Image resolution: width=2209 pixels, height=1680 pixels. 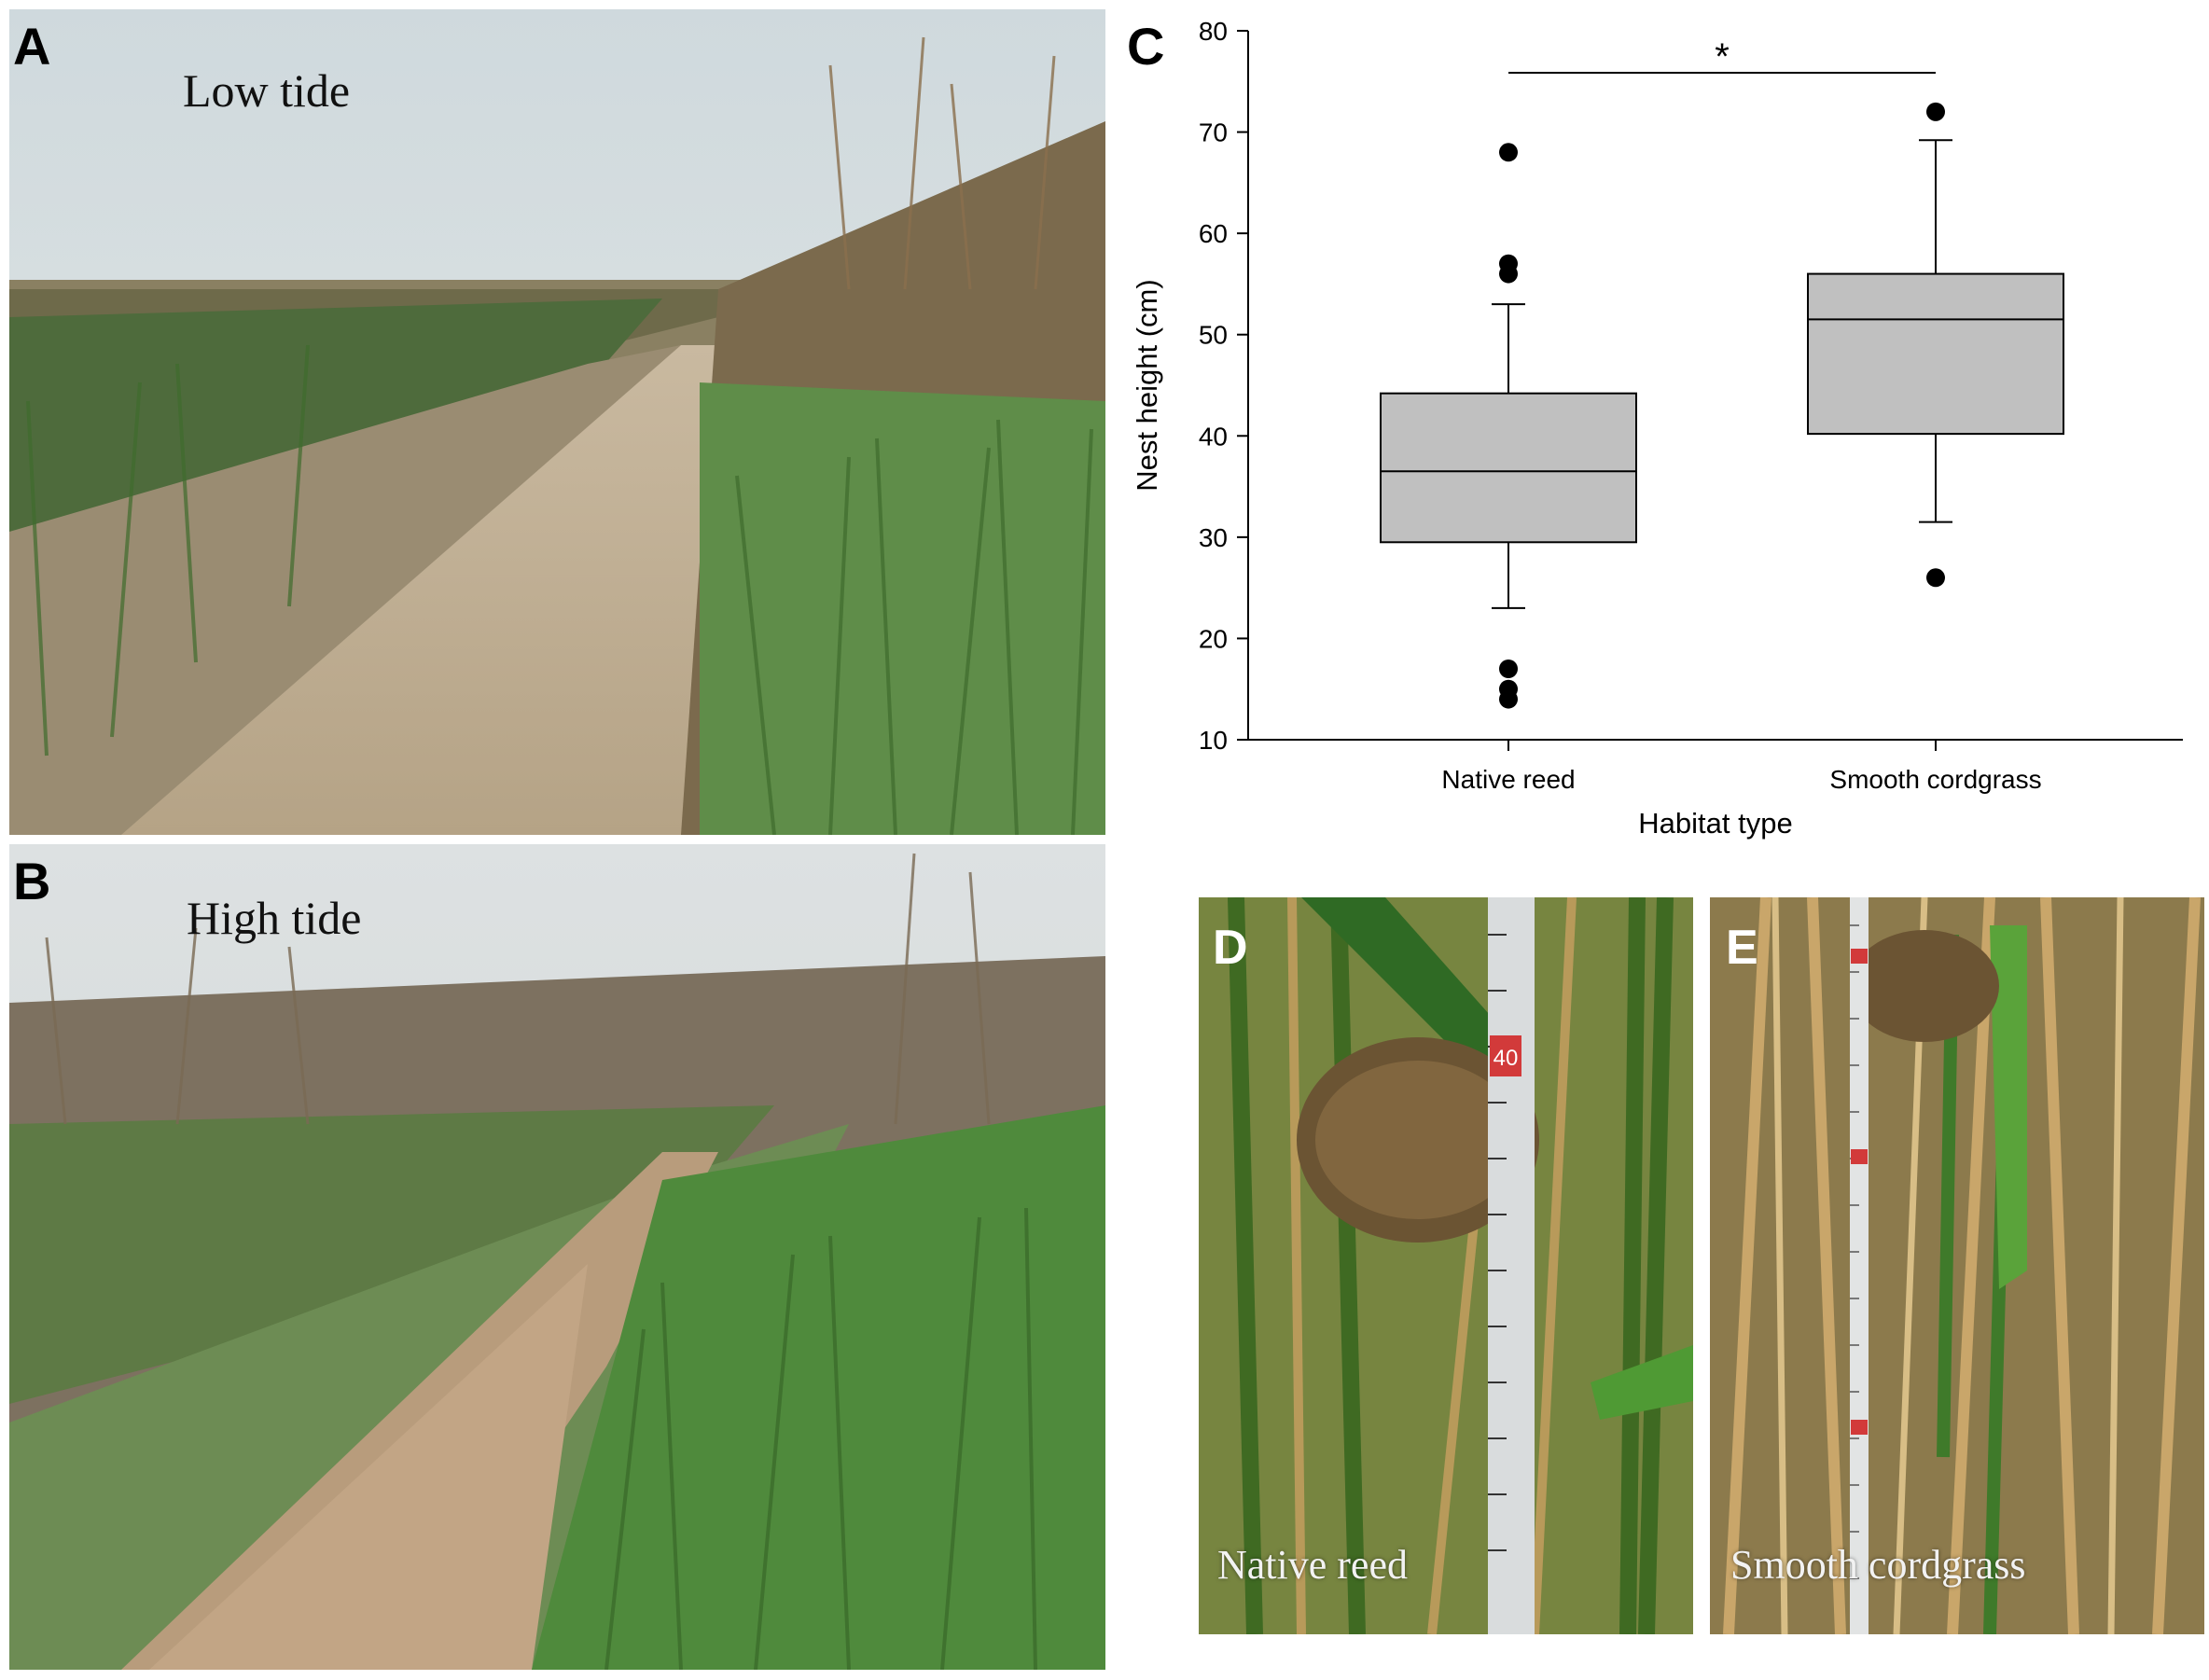 I want to click on x-axis-label: Habitat type, so click(x=1715, y=823).